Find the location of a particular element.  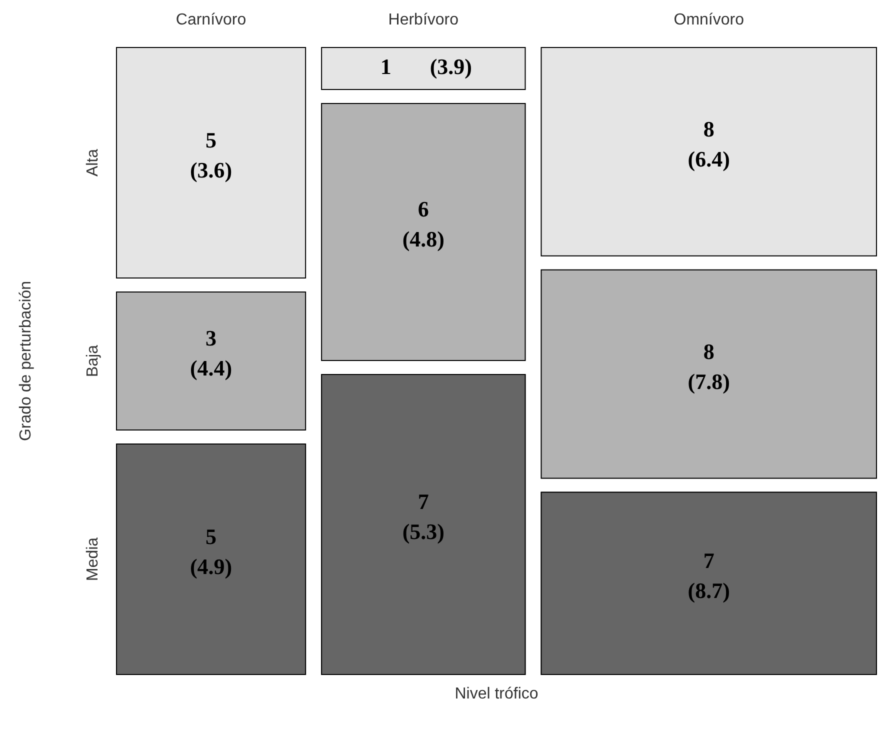

category-label: Omnívoro is located at coordinates (709, 19).